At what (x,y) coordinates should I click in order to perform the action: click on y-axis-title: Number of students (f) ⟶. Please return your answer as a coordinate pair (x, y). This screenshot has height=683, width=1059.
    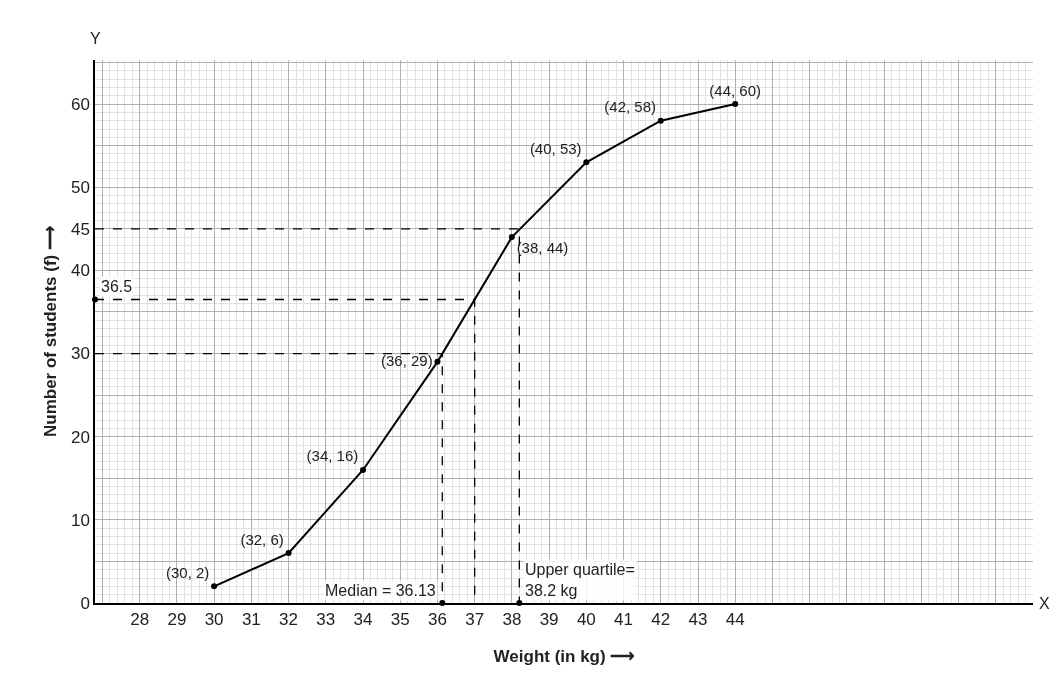
    Looking at the image, I should click on (50, 331).